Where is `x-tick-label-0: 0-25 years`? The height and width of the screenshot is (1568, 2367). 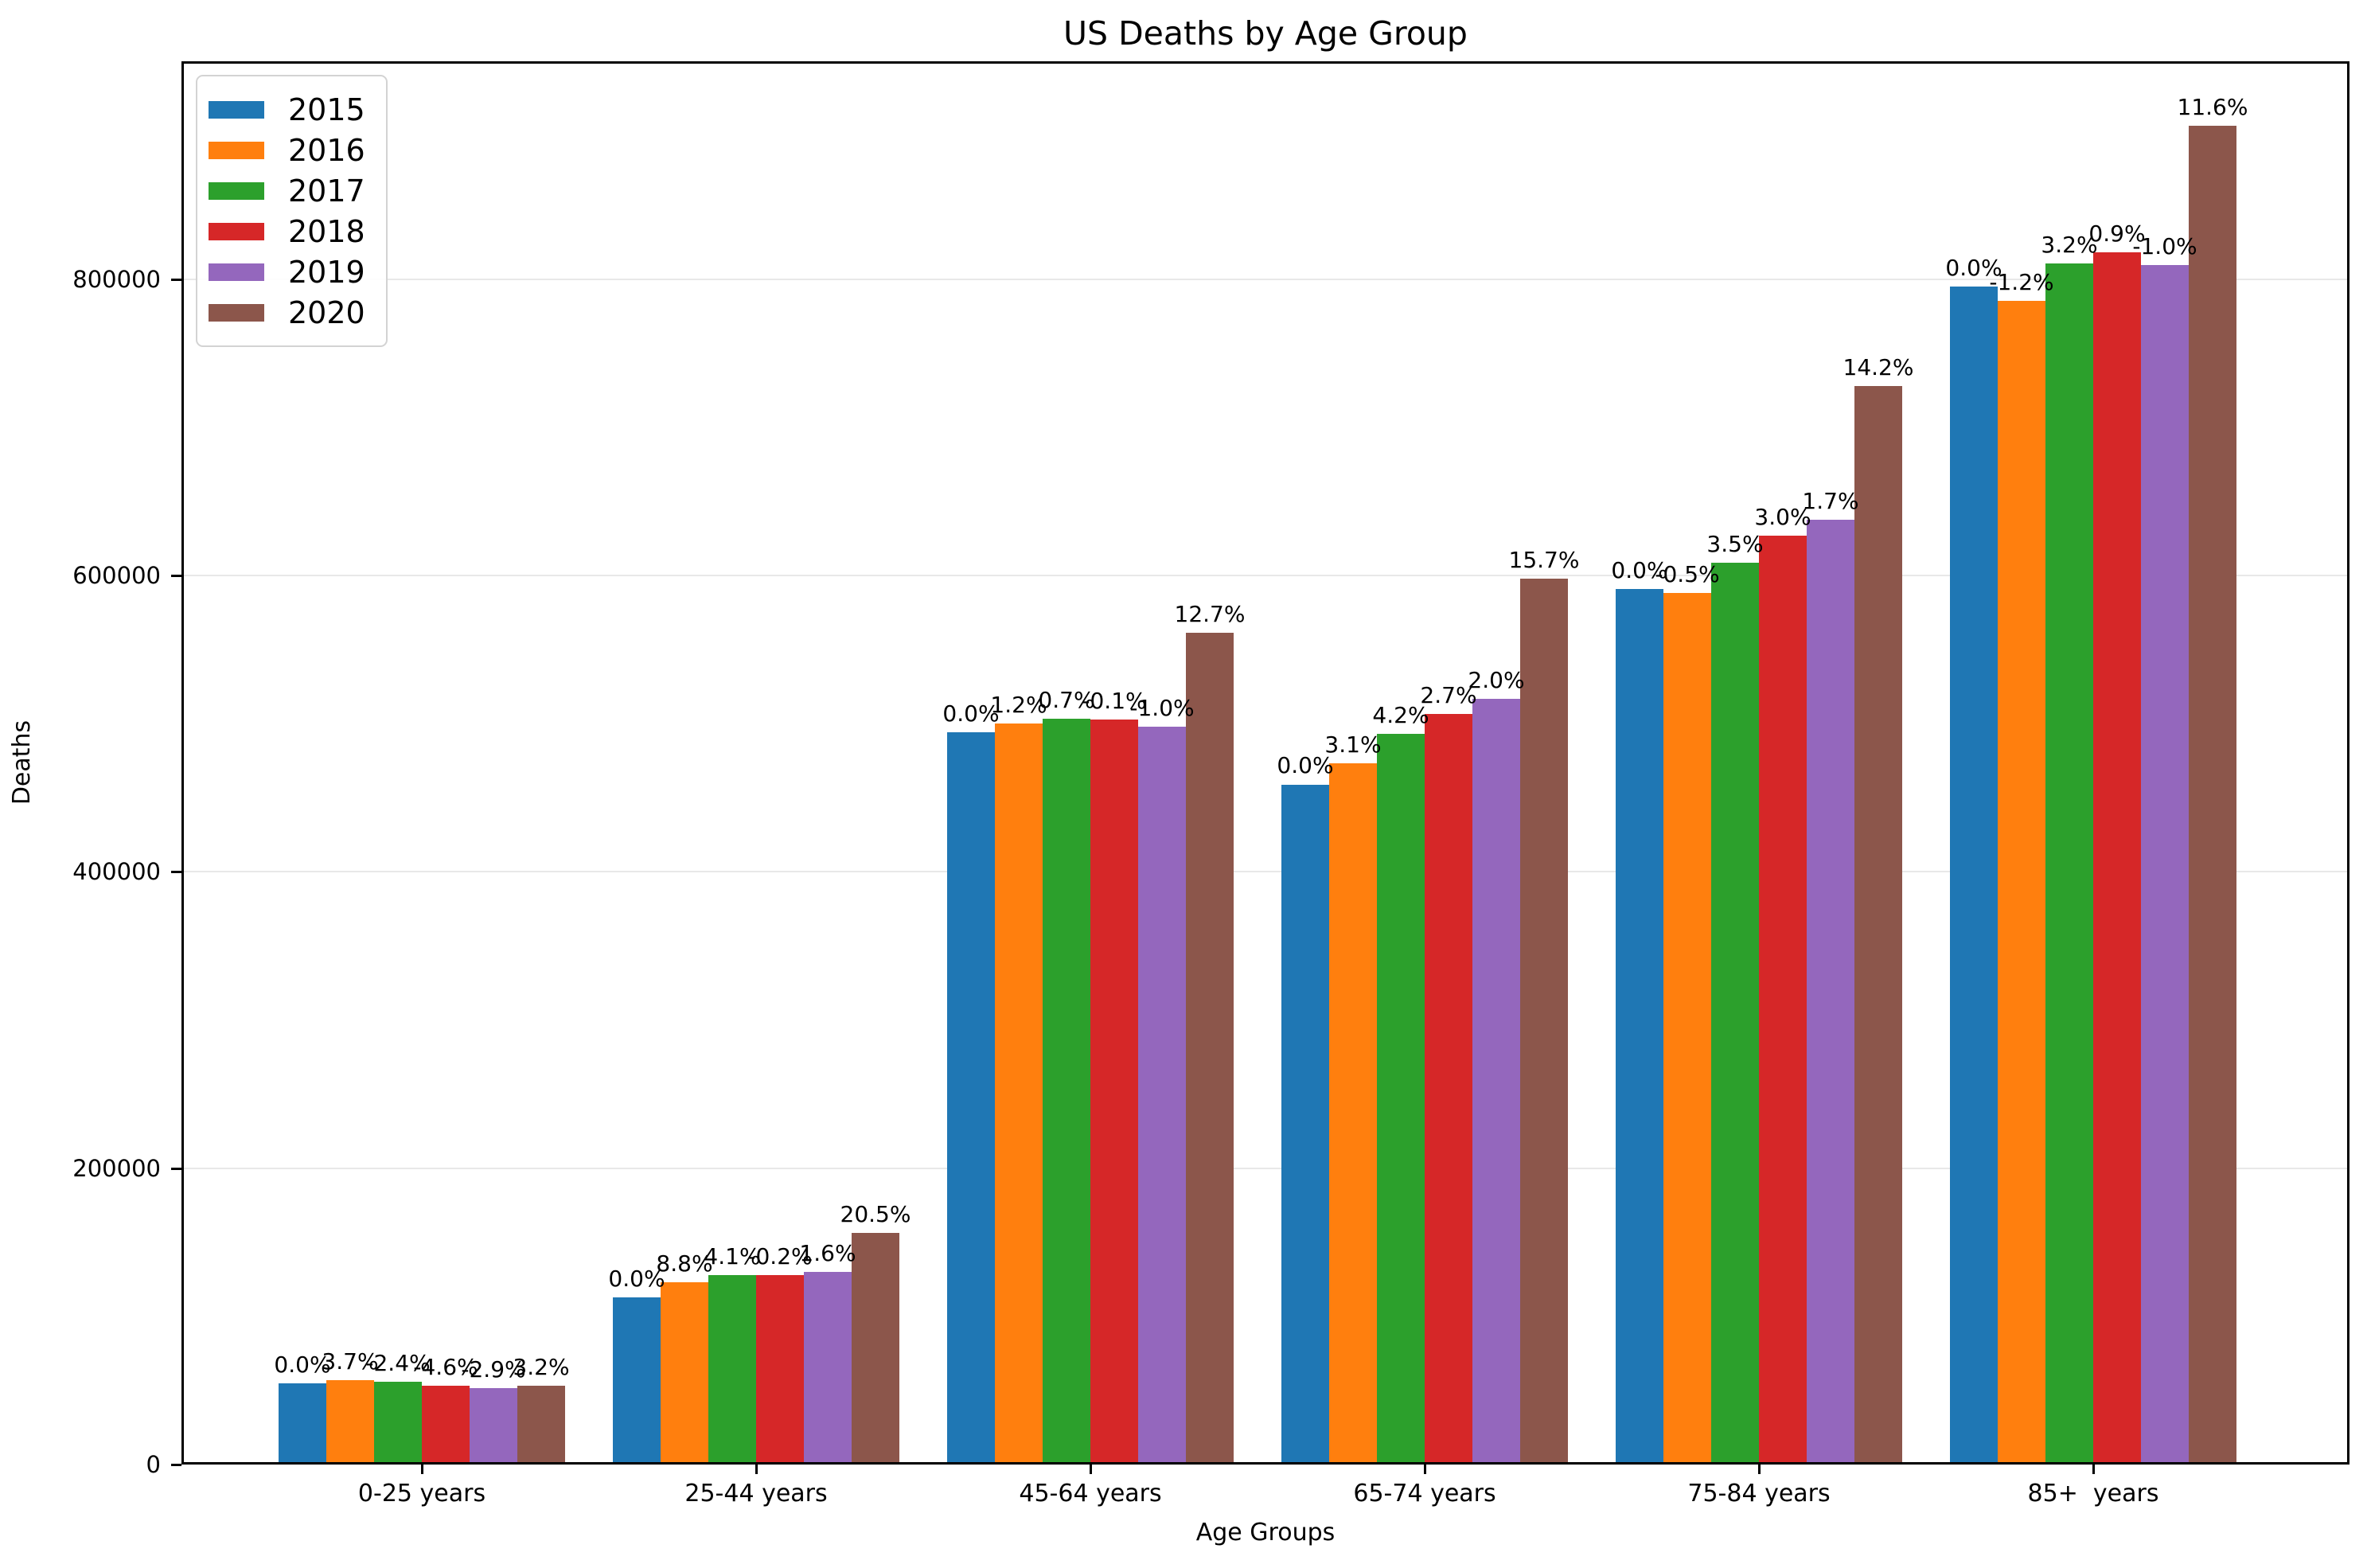
x-tick-label-0: 0-25 years is located at coordinates (421, 1494).